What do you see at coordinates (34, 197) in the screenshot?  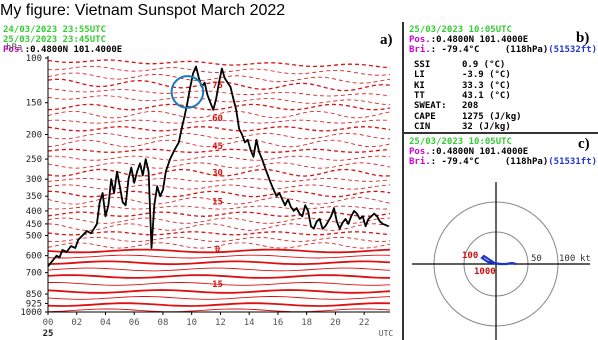 I see `y-tick-label: 350` at bounding box center [34, 197].